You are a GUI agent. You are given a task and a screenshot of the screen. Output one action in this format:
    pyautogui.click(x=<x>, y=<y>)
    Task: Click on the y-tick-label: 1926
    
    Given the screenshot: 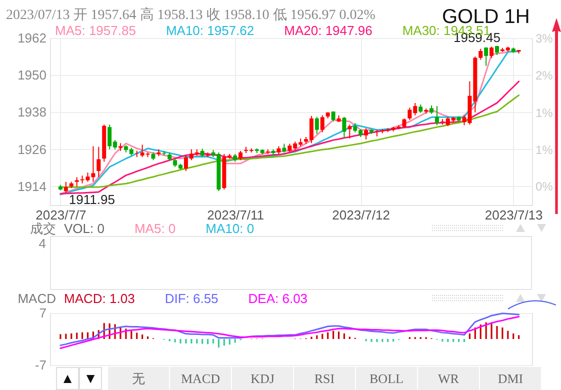 What is the action you would take?
    pyautogui.click(x=32, y=149)
    